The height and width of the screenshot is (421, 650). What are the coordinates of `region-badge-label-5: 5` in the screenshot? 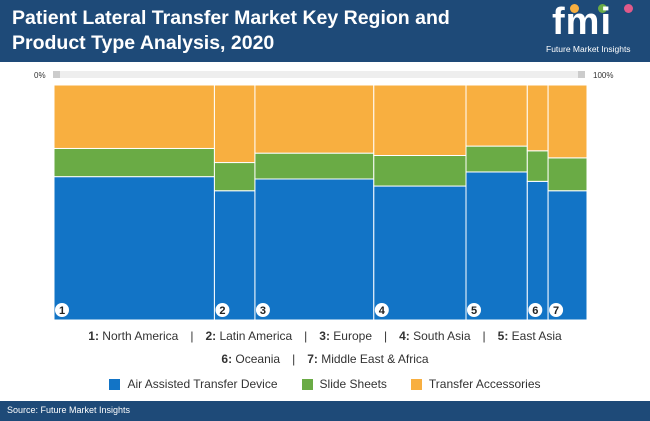 It's located at (474, 311).